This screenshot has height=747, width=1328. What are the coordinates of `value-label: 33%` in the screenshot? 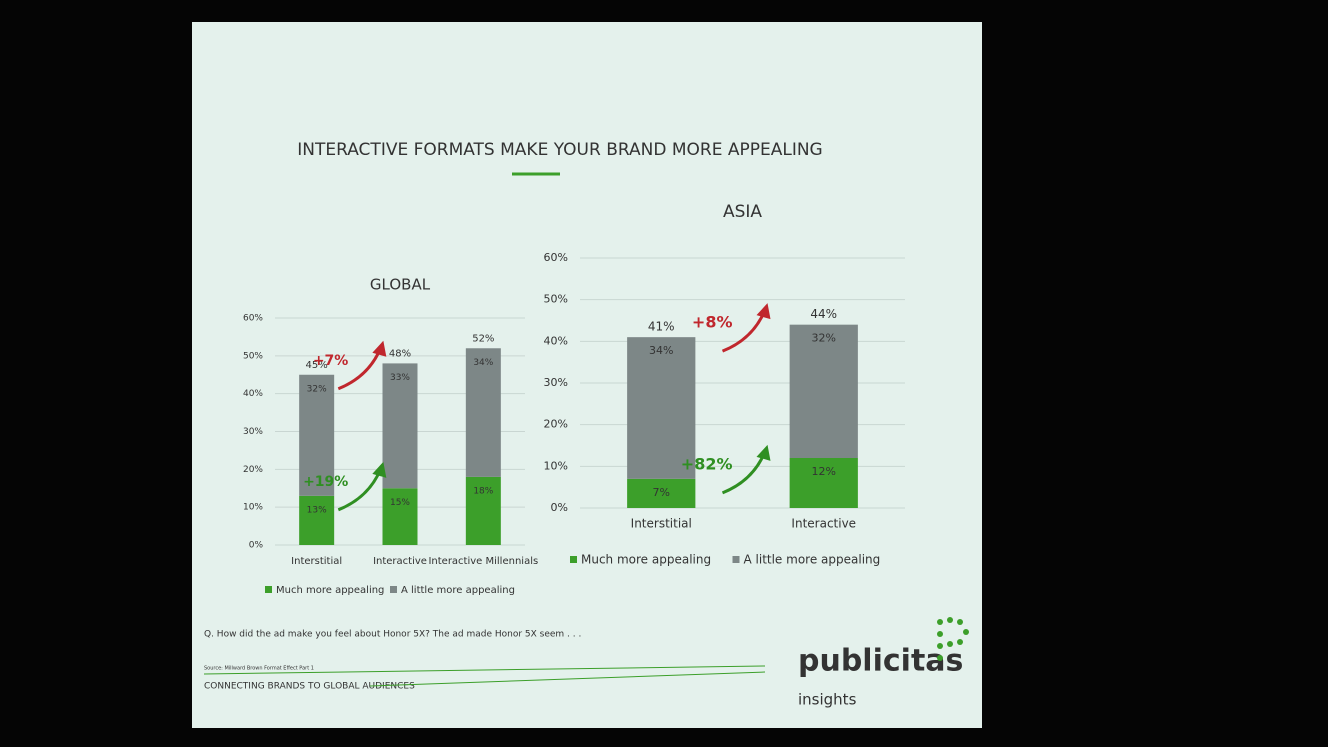 It's located at (400, 378).